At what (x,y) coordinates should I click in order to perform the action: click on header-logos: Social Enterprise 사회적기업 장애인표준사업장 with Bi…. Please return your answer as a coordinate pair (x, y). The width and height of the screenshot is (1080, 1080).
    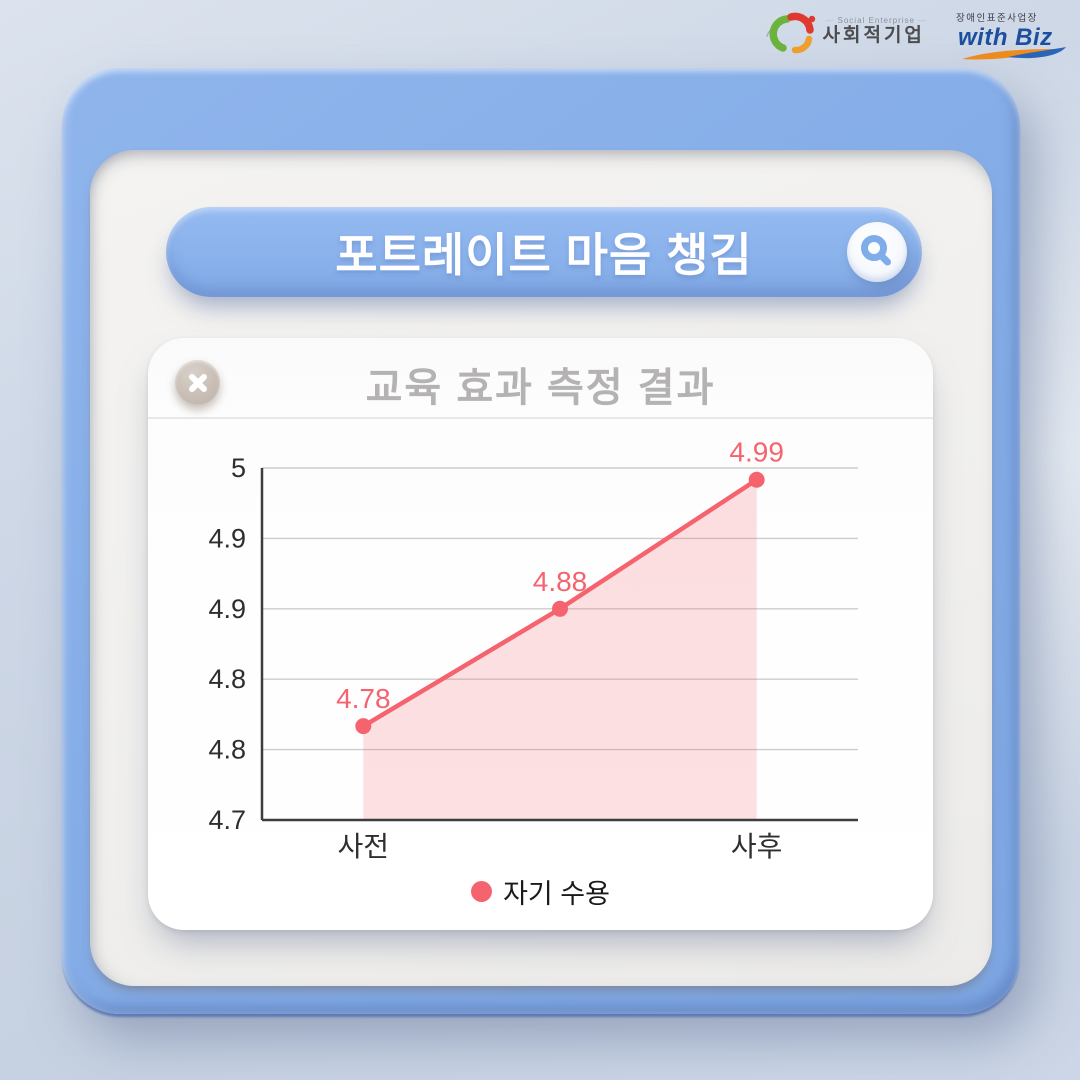
    Looking at the image, I should click on (915, 35).